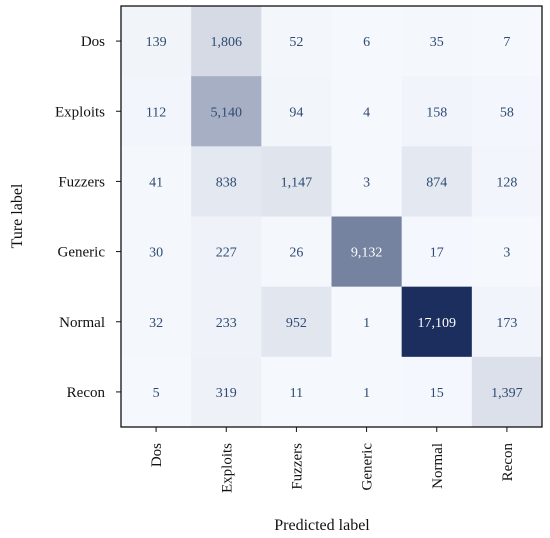 The image size is (550, 538). Describe the element at coordinates (438, 466) in the screenshot. I see `x-tick-label: Normal` at that location.